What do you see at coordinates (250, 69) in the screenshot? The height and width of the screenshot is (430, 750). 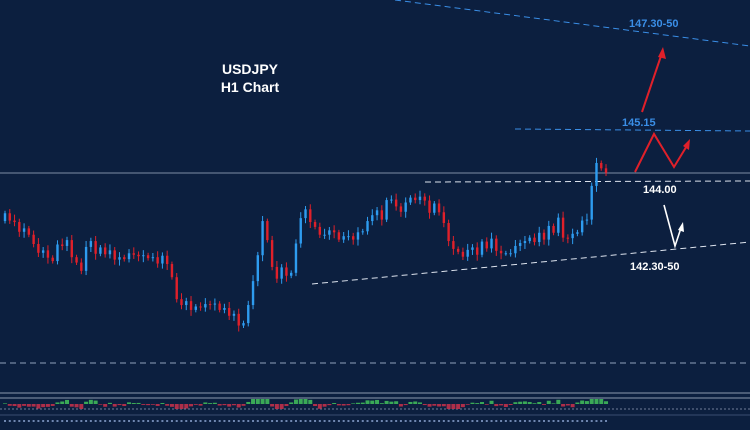 I see `chart-title: USDJPY` at bounding box center [250, 69].